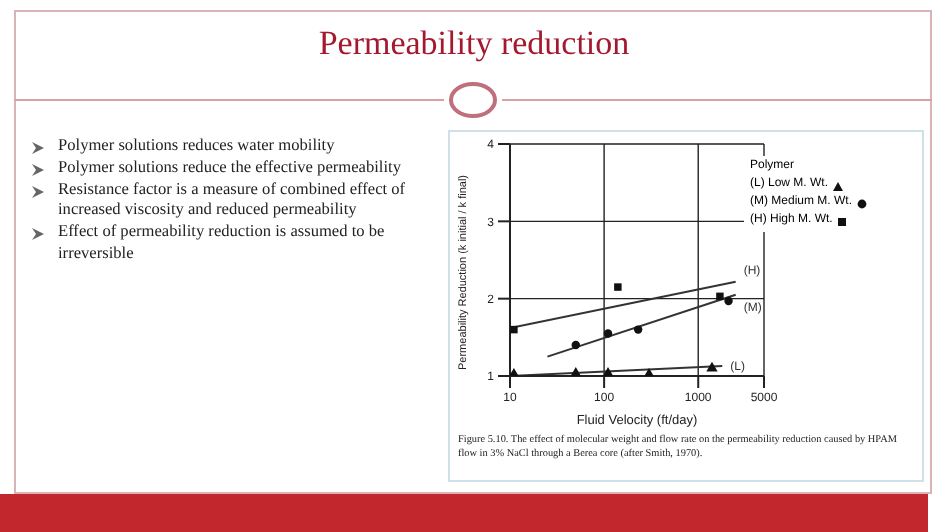 The image size is (948, 532). What do you see at coordinates (222, 244) in the screenshot?
I see `text: Effect of permeability reduction is assumed to be irreversible` at bounding box center [222, 244].